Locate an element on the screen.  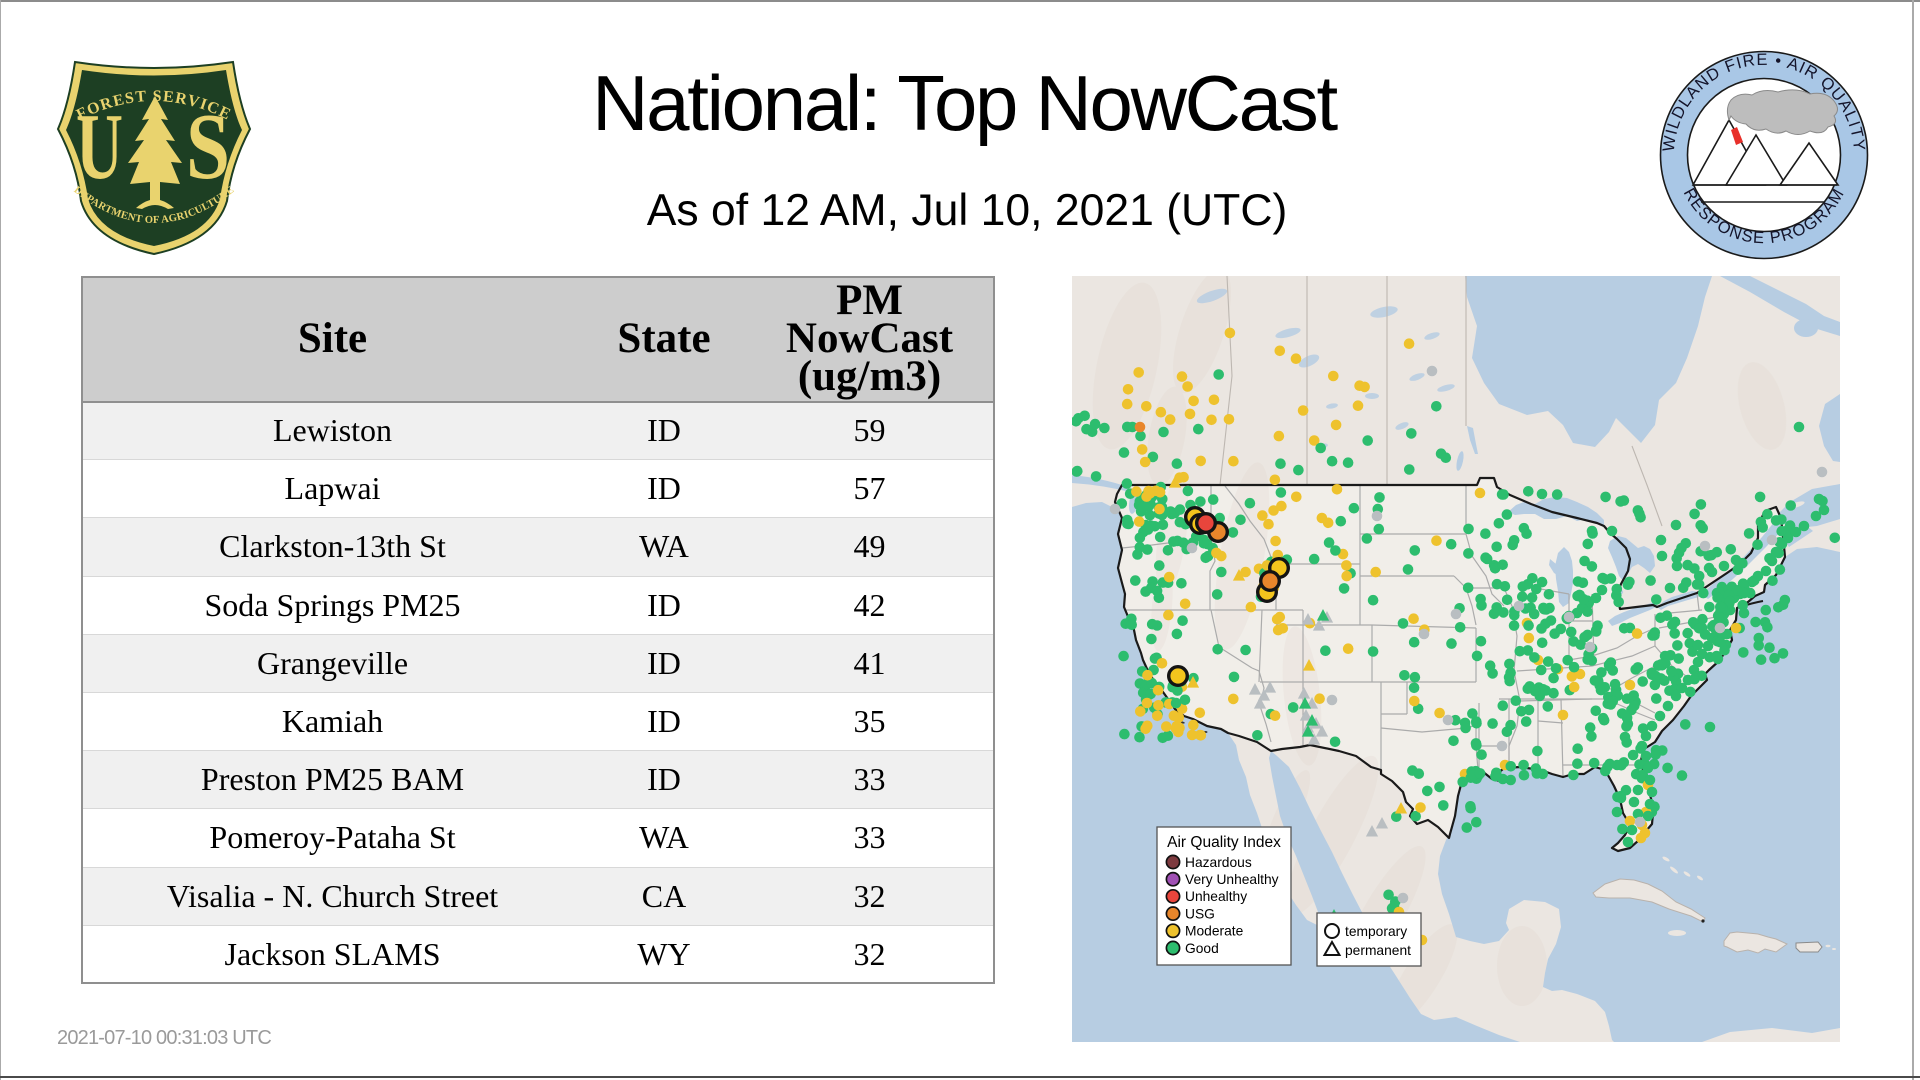
svg-text: Moderate is located at coordinates (1214, 931).